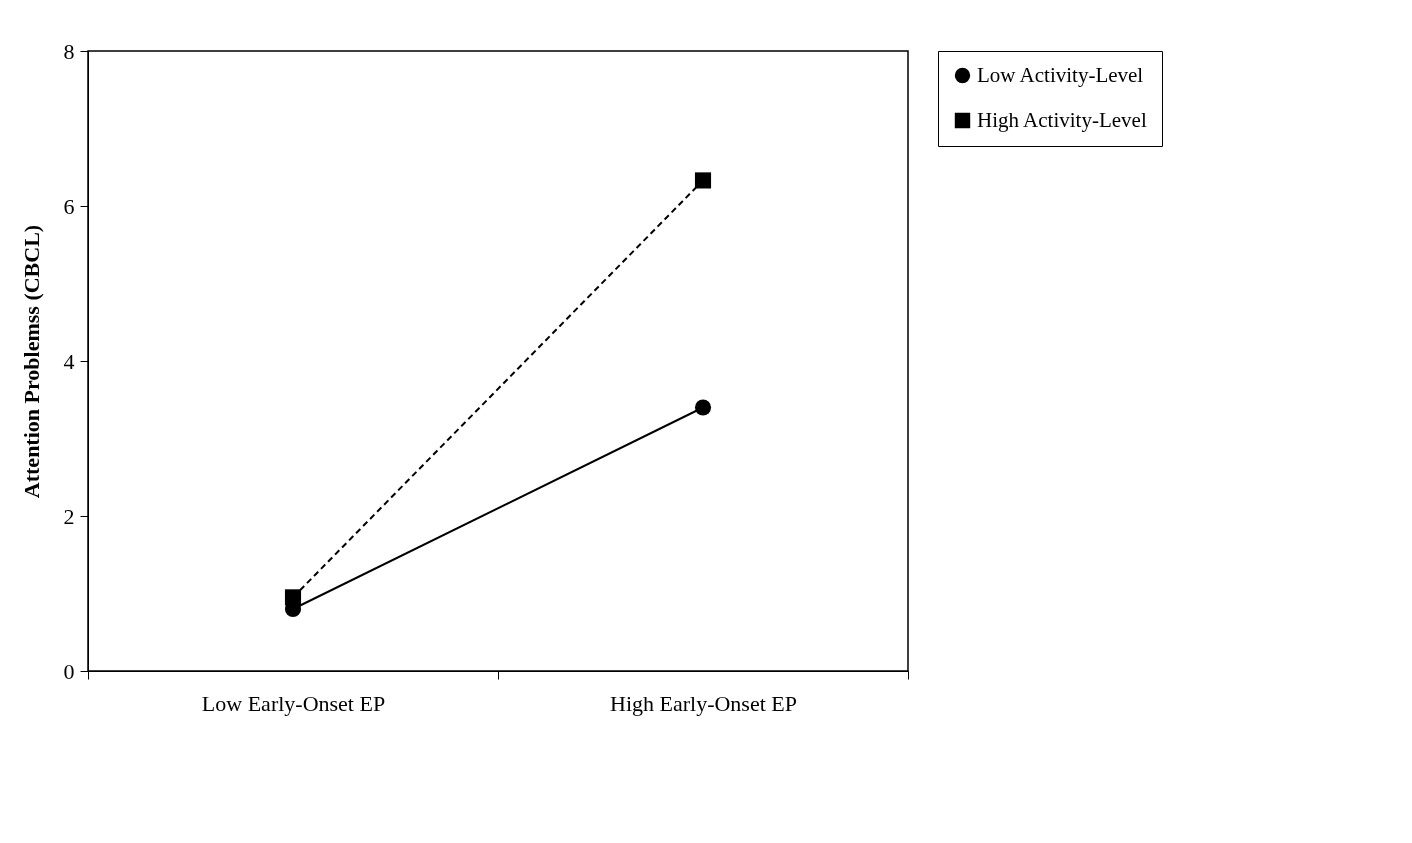  What do you see at coordinates (69, 361) in the screenshot?
I see `y-tick-label: 4` at bounding box center [69, 361].